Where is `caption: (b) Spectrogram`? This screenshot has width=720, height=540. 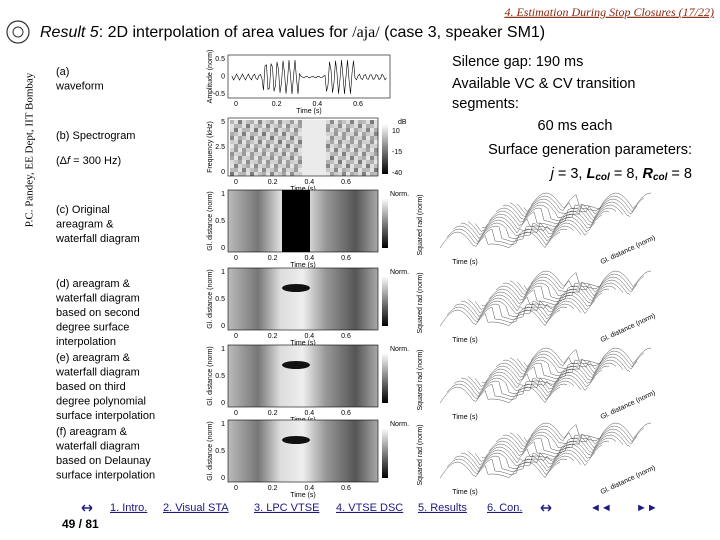
caption: (b) Spectrogram is located at coordinates (95, 136).